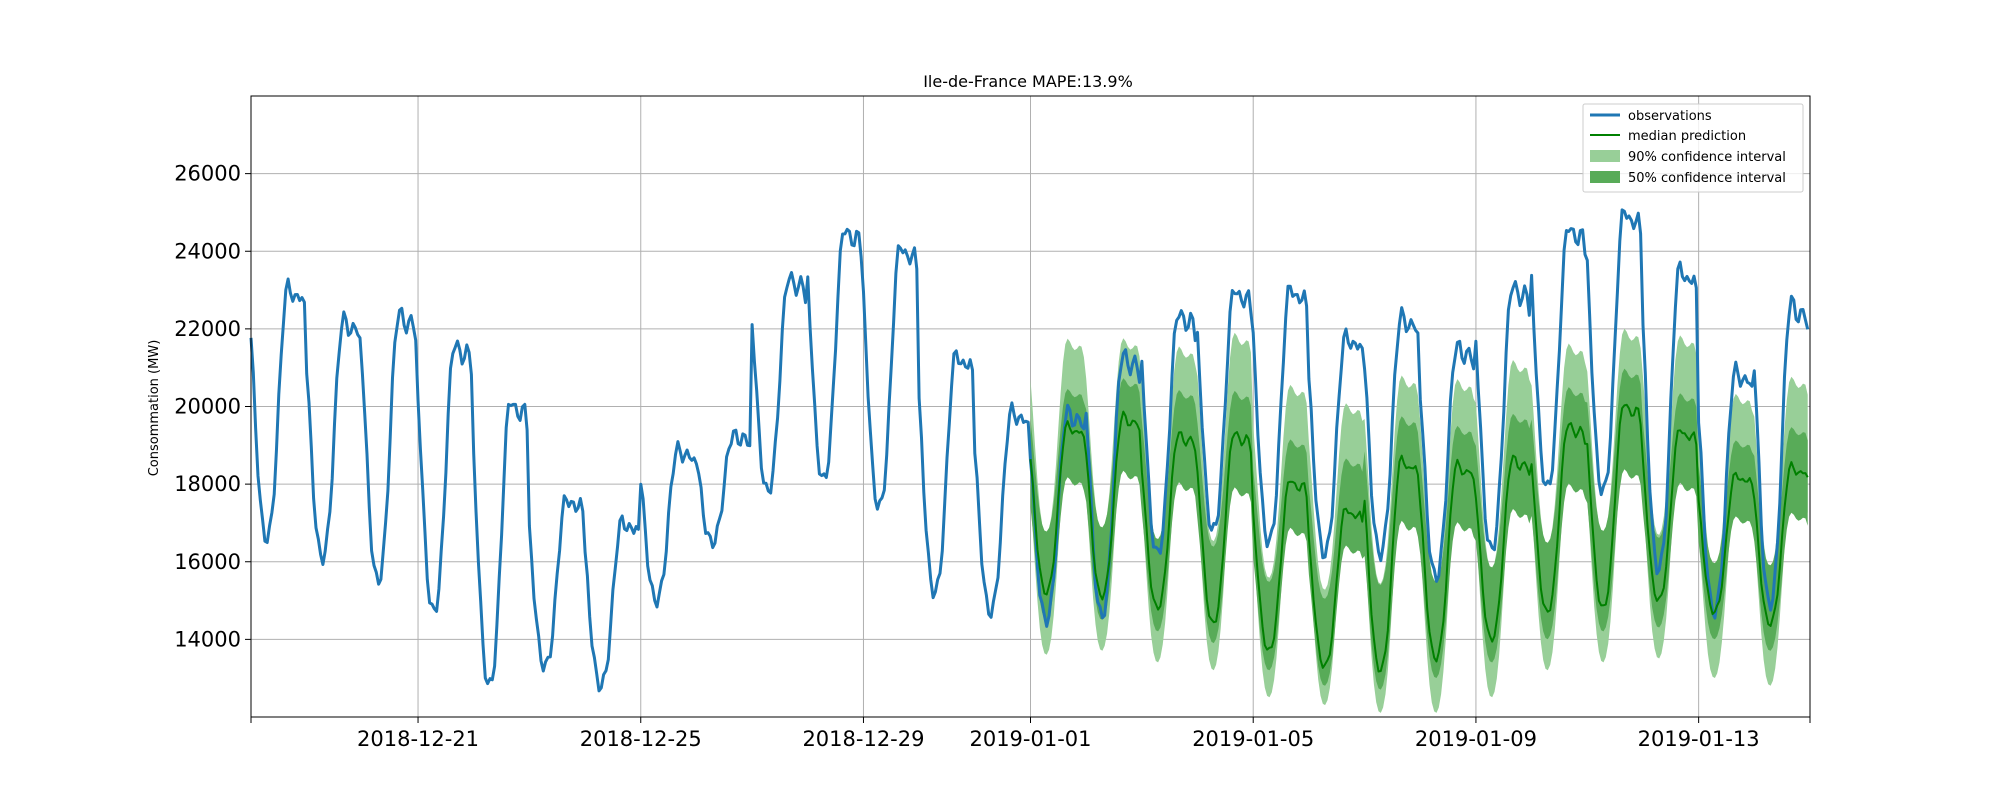  Describe the element at coordinates (1687, 136) in the screenshot. I see `legend-label-median: median prediction` at that location.